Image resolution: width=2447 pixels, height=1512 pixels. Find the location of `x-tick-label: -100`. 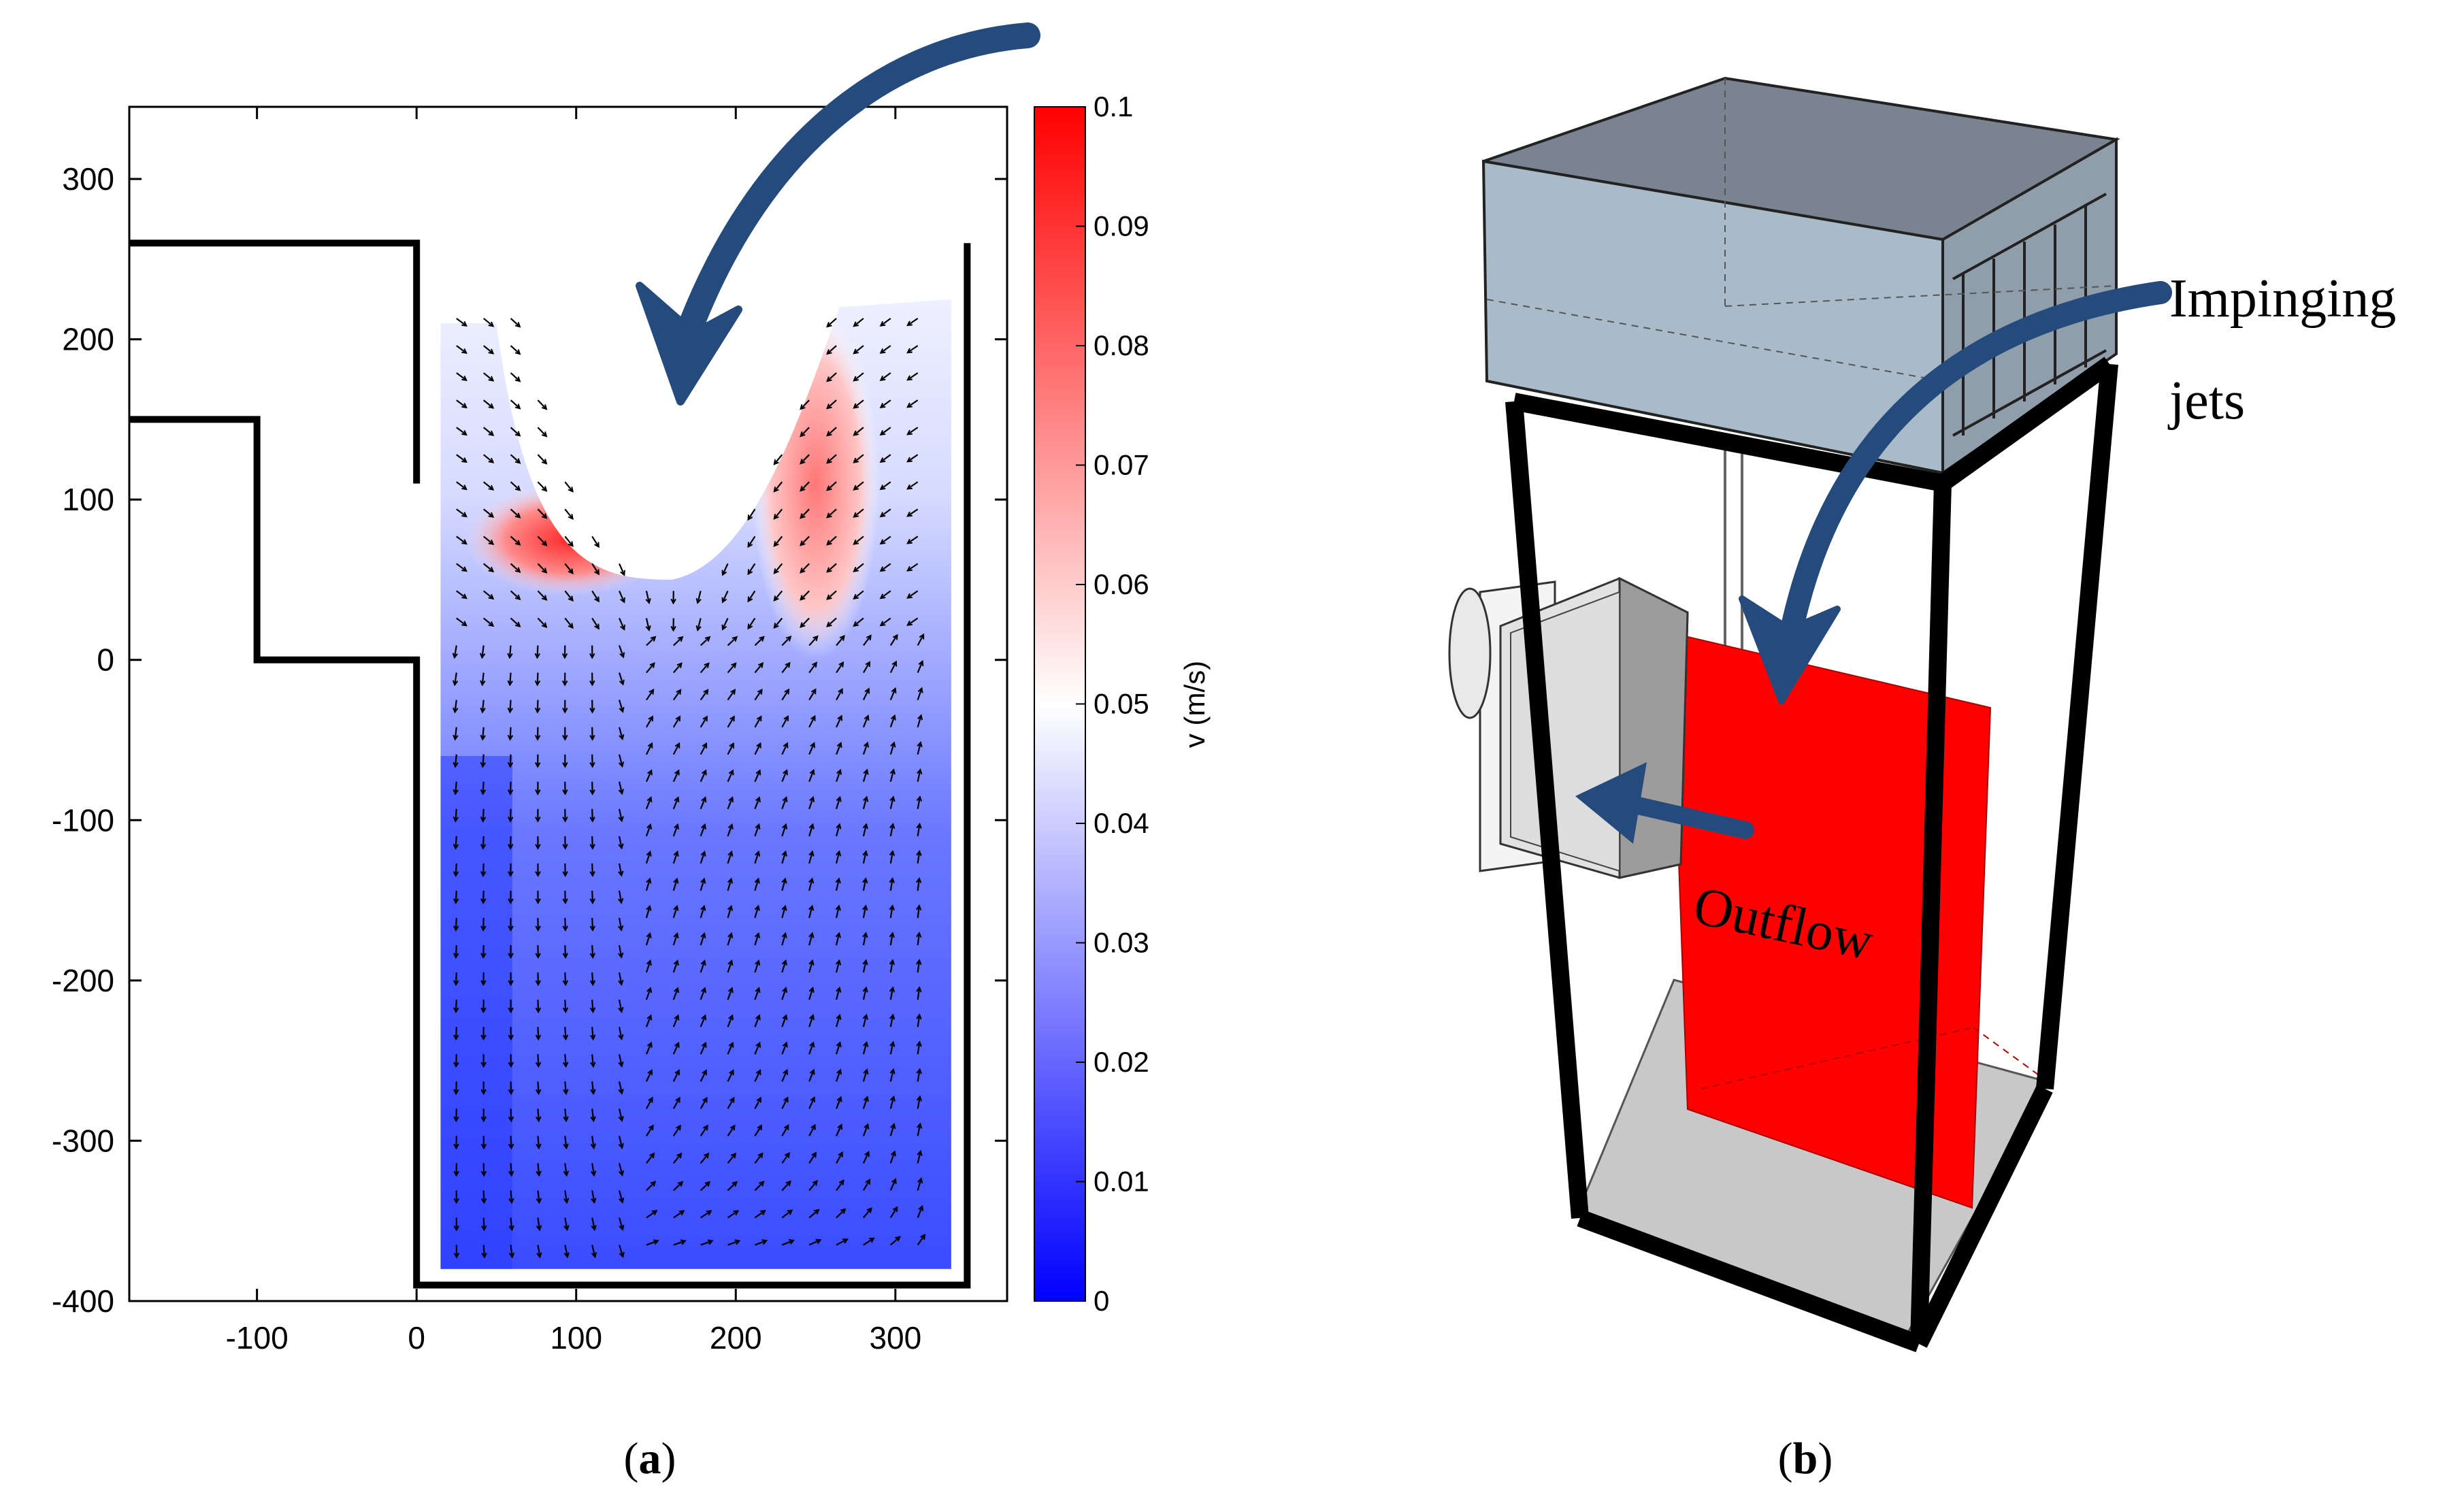

x-tick-label: -100 is located at coordinates (257, 1337).